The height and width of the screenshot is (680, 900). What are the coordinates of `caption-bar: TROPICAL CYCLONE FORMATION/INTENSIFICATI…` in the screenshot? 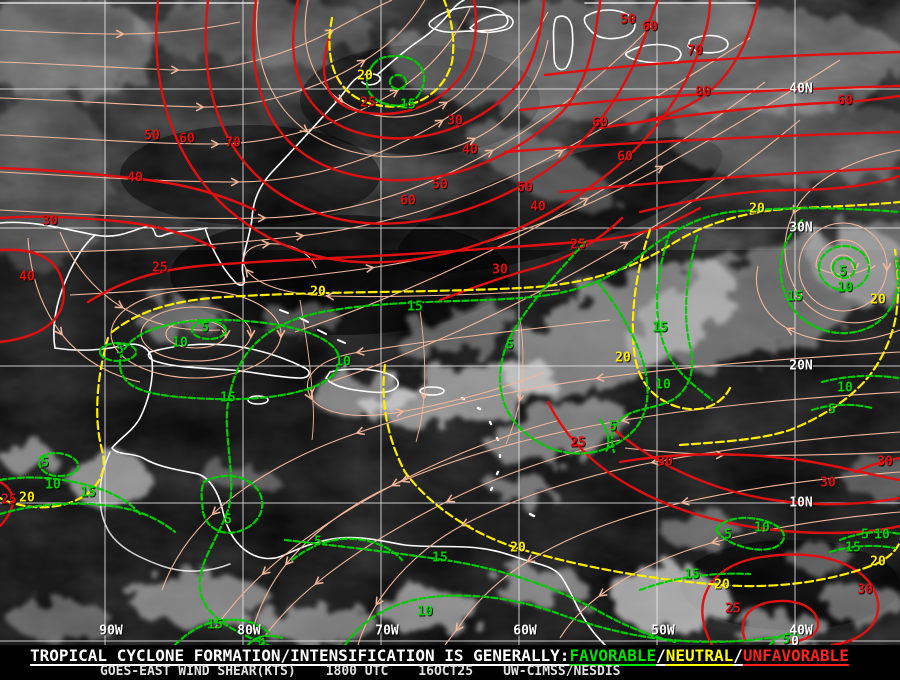 It's located at (450, 662).